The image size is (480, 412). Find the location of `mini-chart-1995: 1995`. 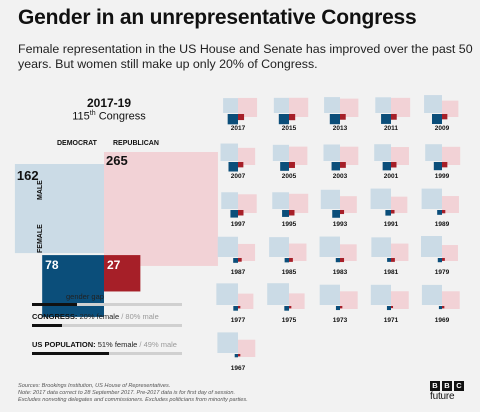

mini-chart-1995: 1995 is located at coordinates (290, 210).